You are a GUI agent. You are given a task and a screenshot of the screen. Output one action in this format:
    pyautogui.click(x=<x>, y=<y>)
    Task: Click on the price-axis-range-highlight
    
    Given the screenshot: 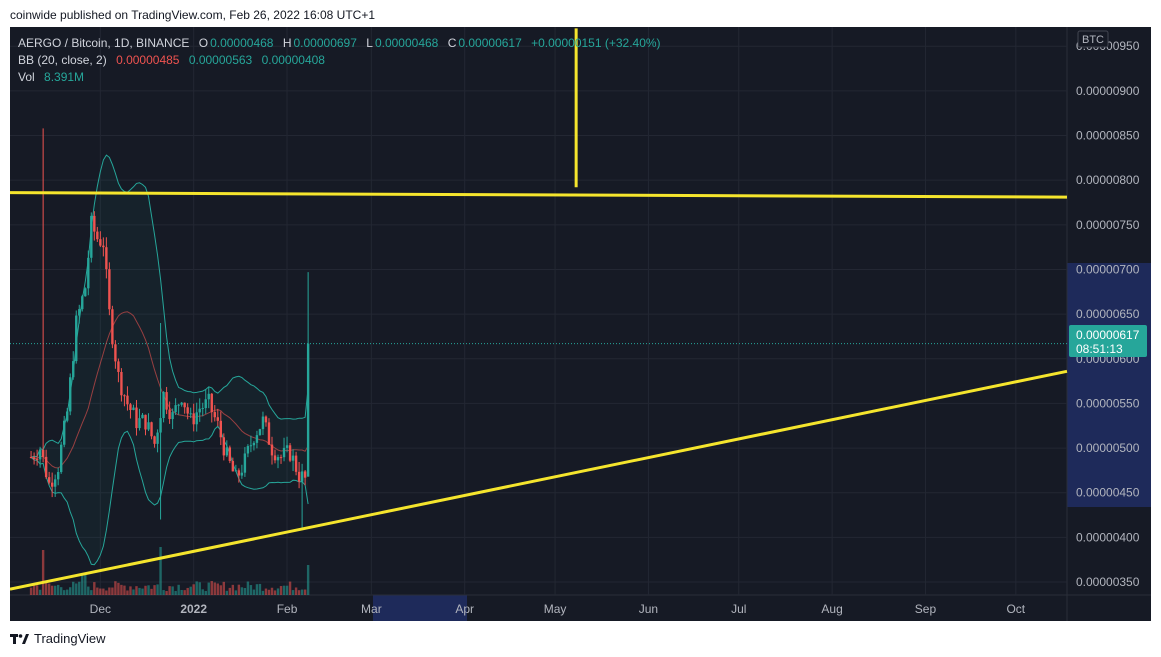 What is the action you would take?
    pyautogui.click(x=1109, y=385)
    